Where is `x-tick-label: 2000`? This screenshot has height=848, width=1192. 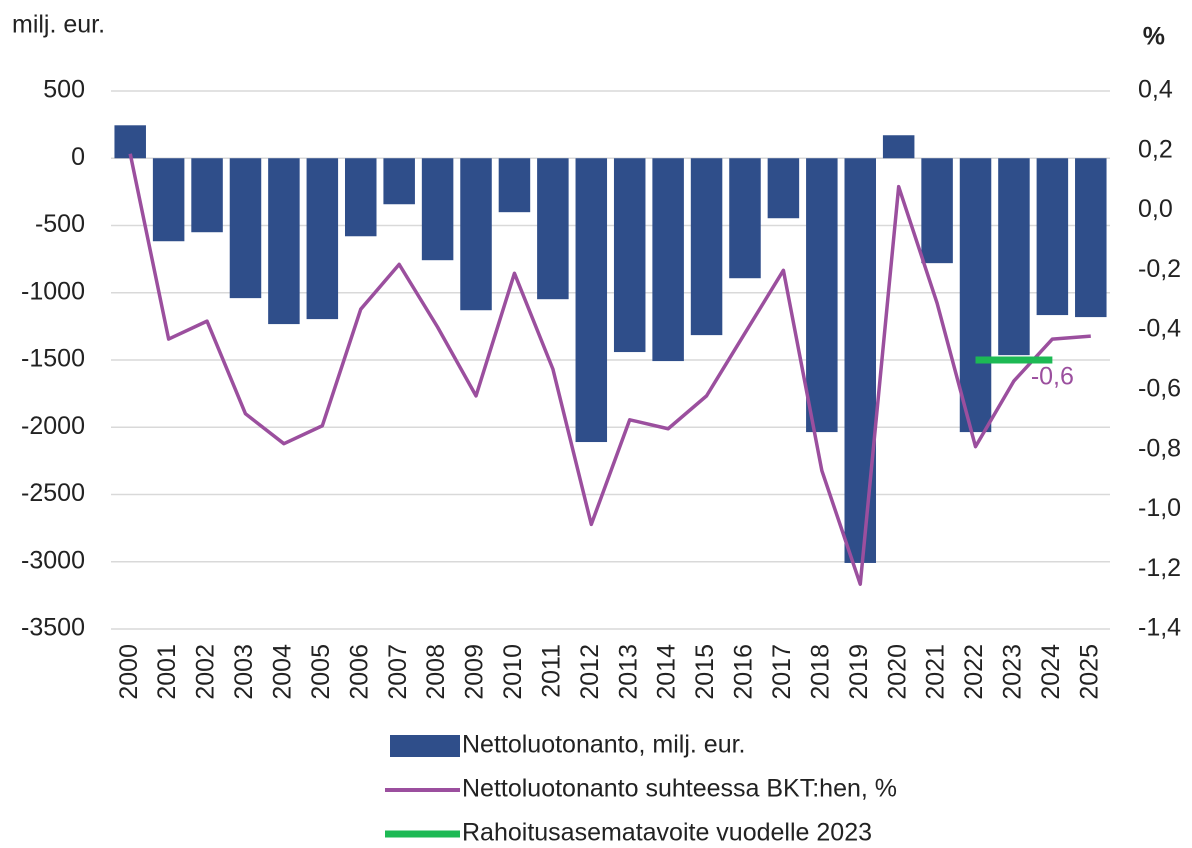
x-tick-label: 2000 is located at coordinates (129, 672).